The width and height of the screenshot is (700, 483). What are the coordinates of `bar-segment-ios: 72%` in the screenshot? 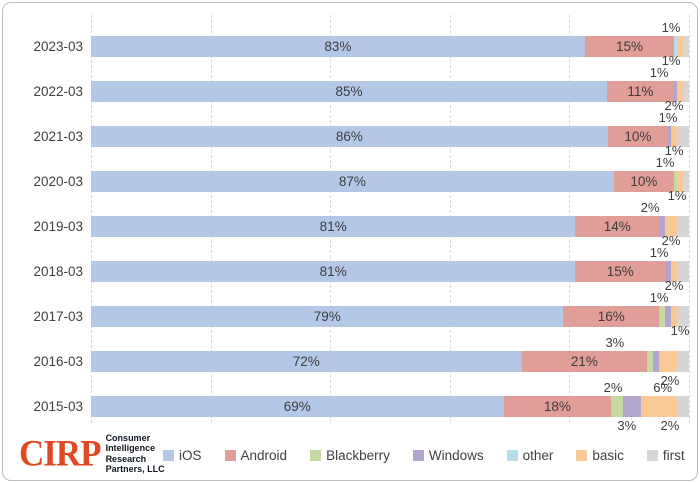 It's located at (306, 361).